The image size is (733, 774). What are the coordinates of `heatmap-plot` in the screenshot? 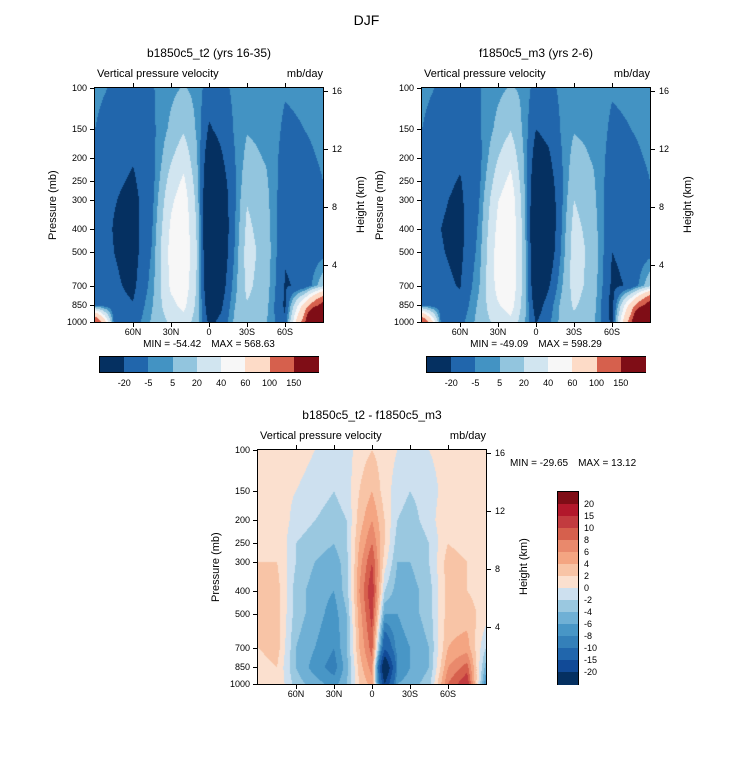 It's located at (209, 205).